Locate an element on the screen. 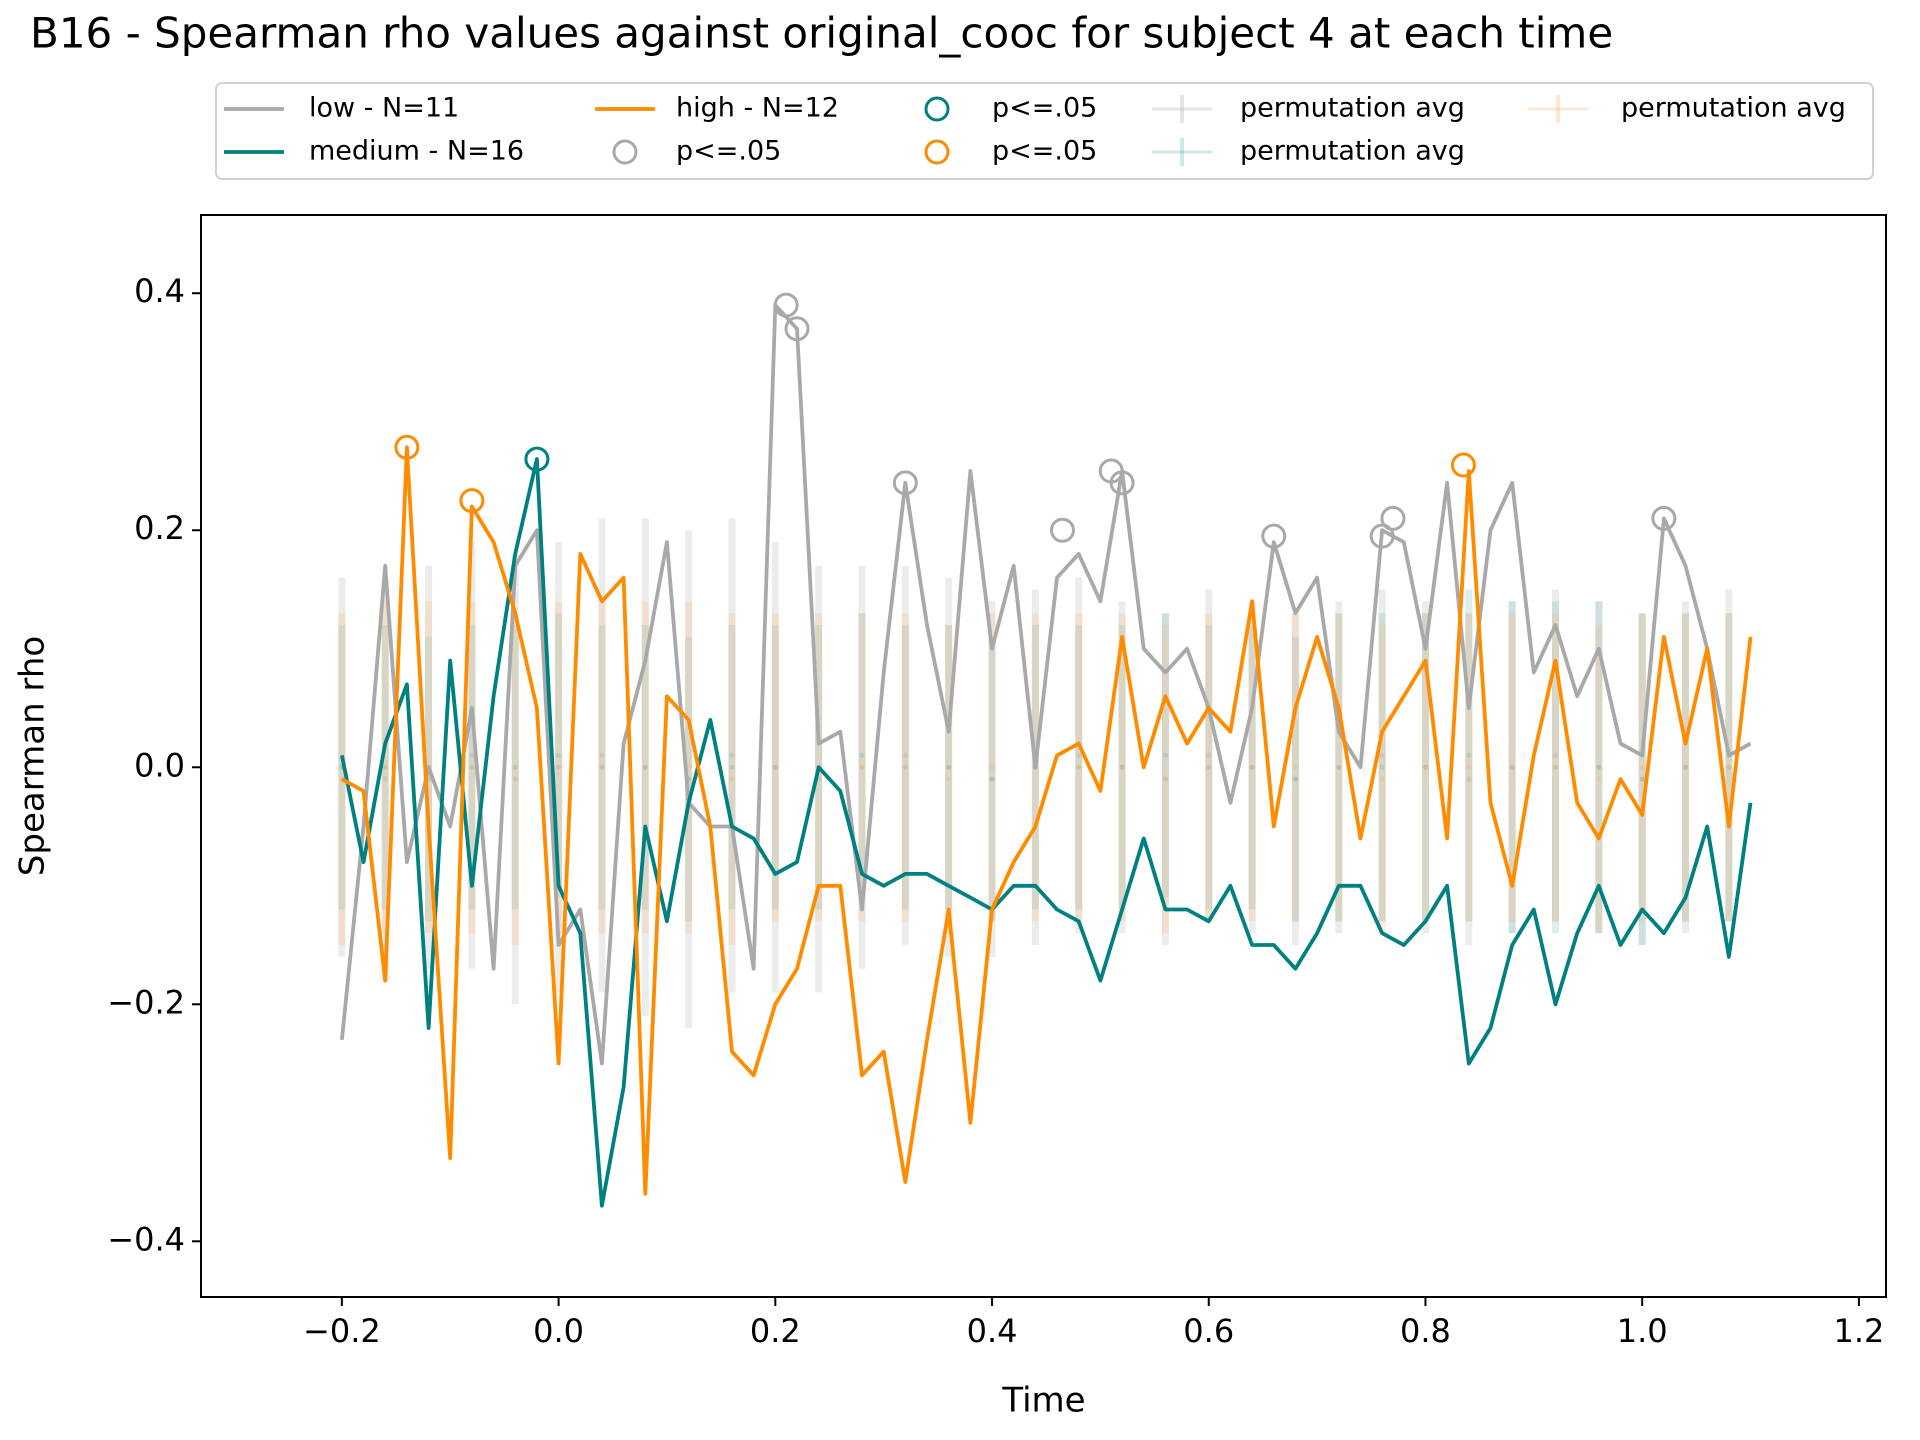  x-tick-label: −0.2 is located at coordinates (342, 1331).